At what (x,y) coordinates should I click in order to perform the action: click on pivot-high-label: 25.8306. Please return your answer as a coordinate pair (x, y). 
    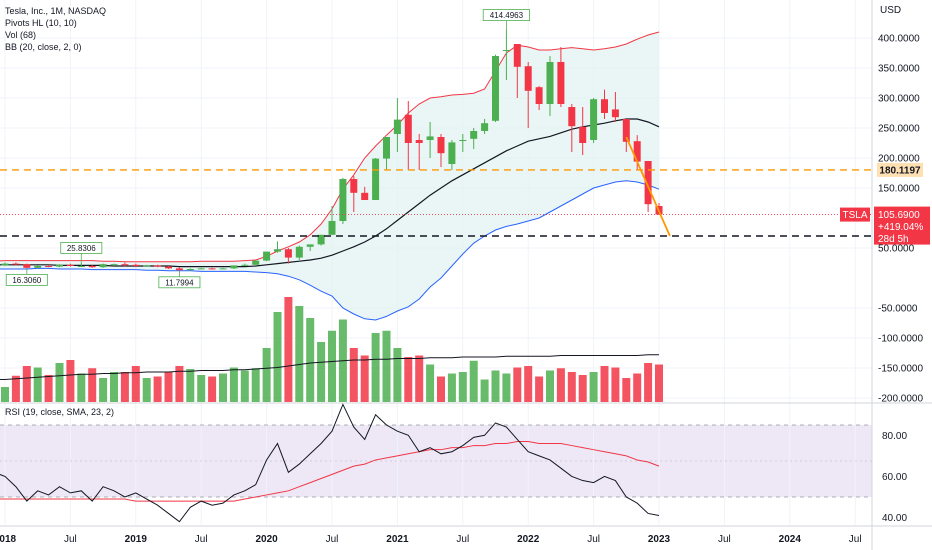
    Looking at the image, I should click on (81, 252).